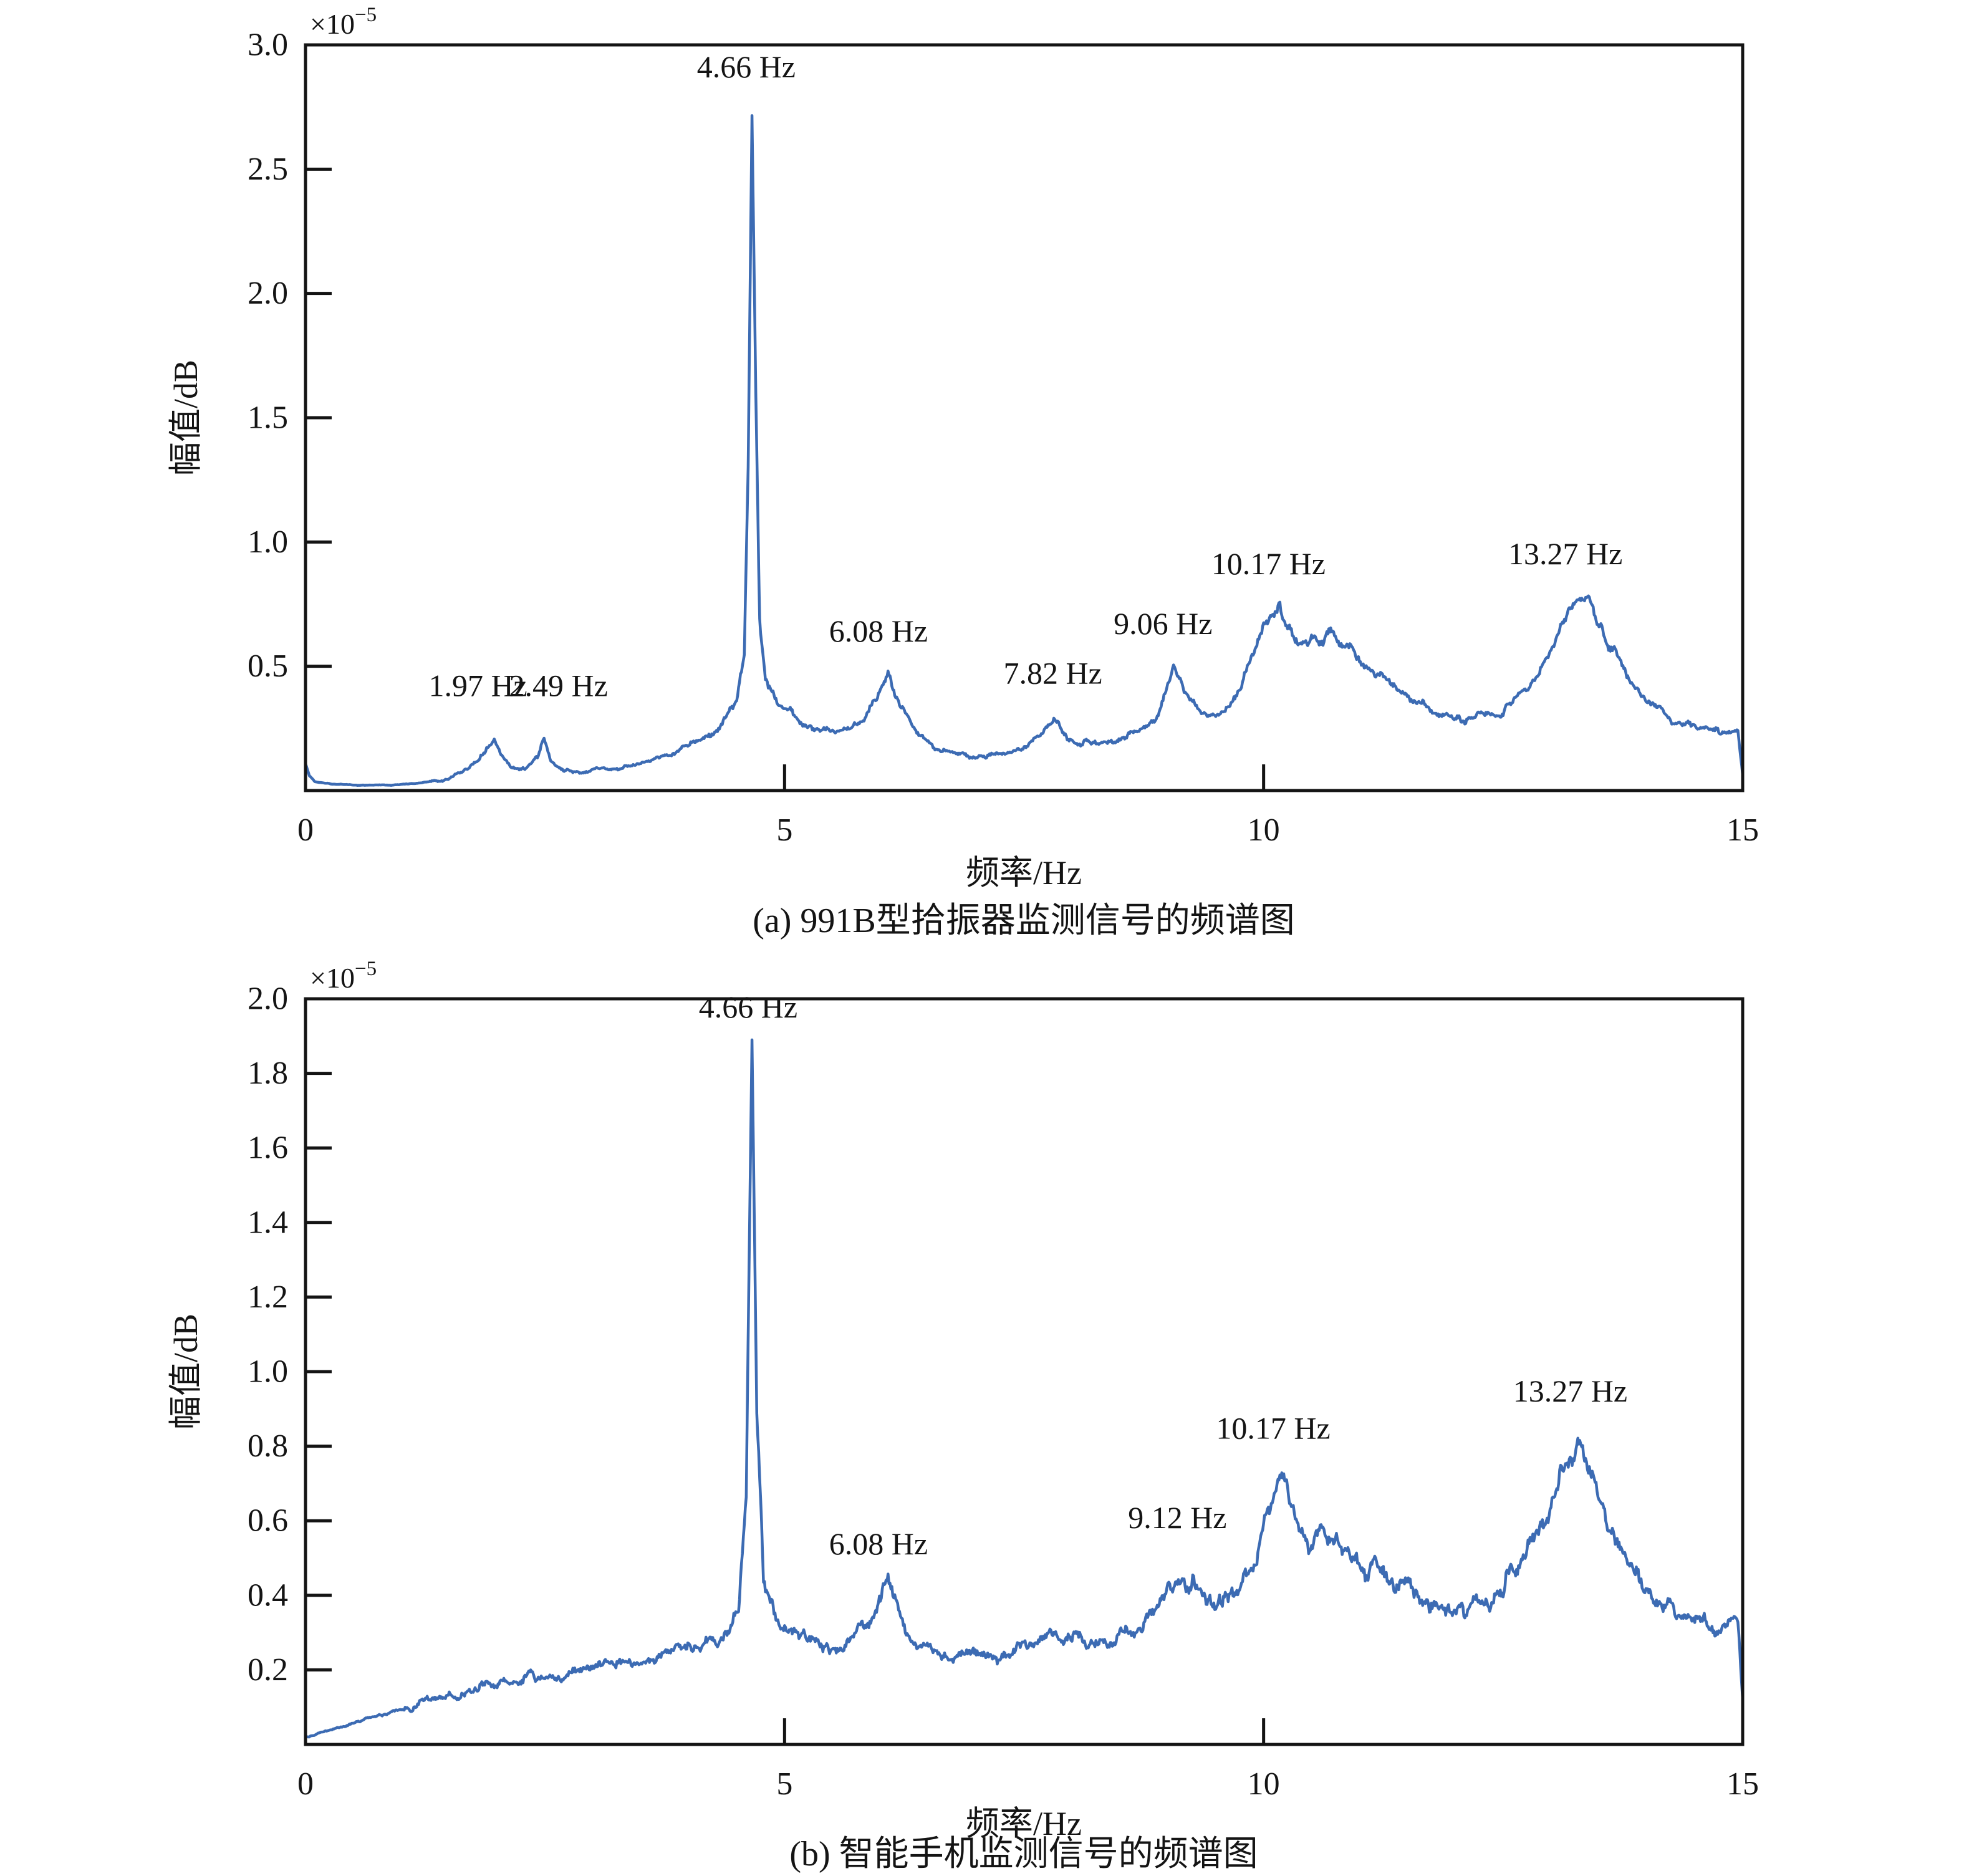 The width and height of the screenshot is (1964, 1876). I want to click on chart-a-x-tick-label: 5, so click(784, 830).